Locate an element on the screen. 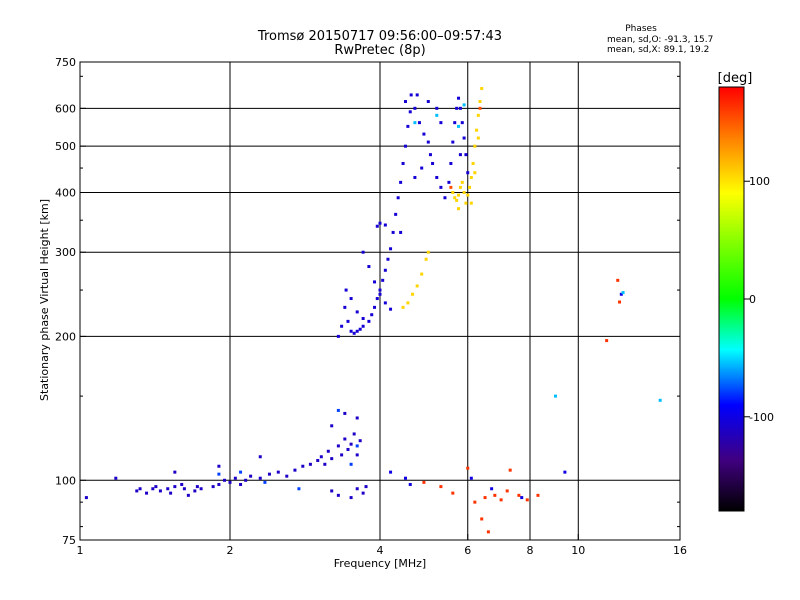 The image size is (800, 600). x-tick-label: 4 is located at coordinates (380, 550).